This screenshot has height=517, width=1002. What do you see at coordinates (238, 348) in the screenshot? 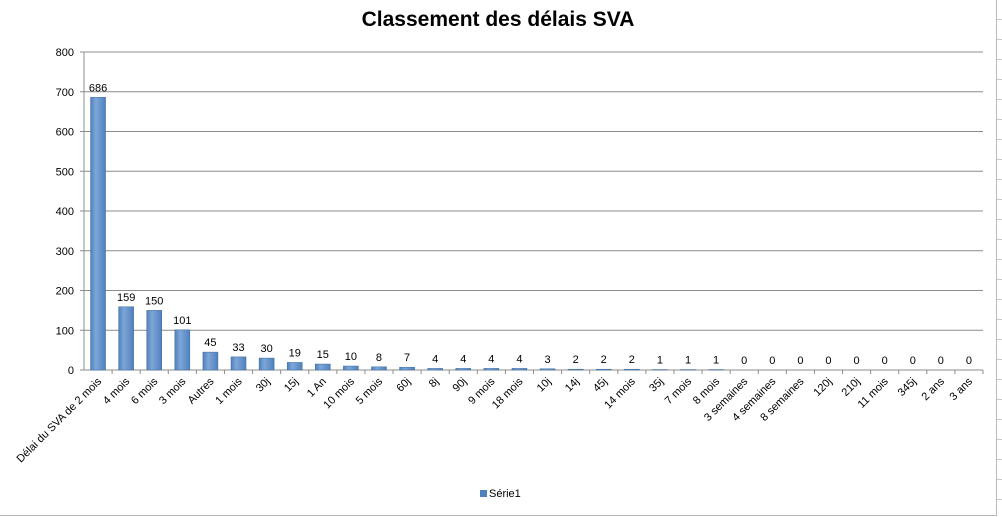
I see `data-label: 33` at bounding box center [238, 348].